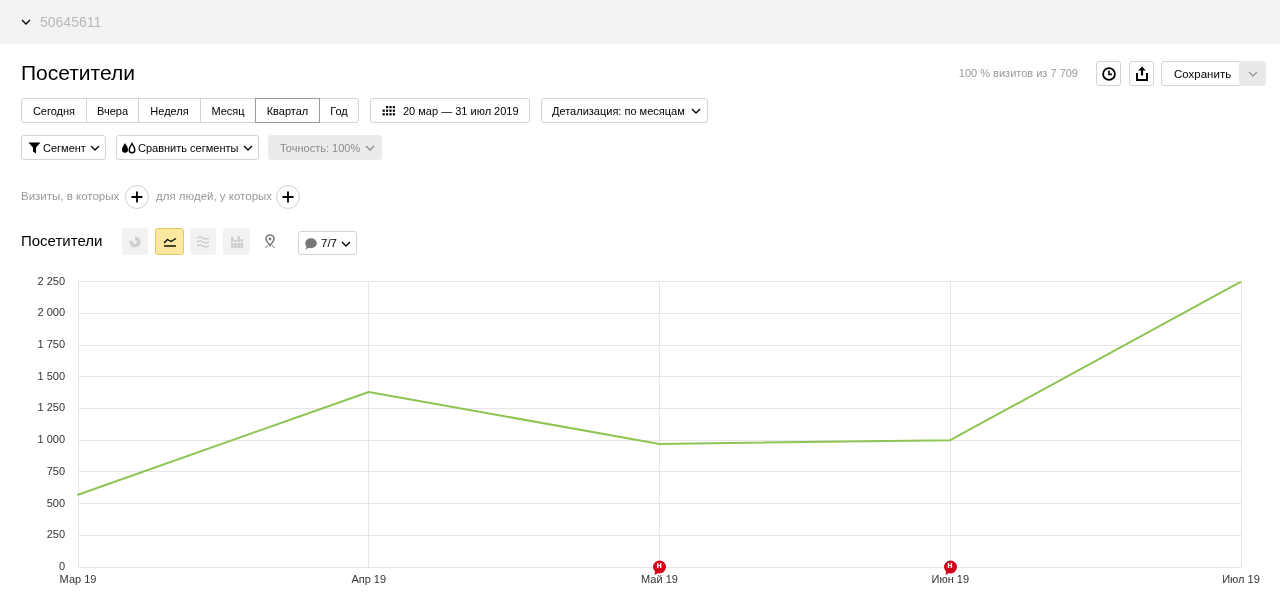 The image size is (1280, 604). I want to click on button: Сохранить, so click(1200, 73).